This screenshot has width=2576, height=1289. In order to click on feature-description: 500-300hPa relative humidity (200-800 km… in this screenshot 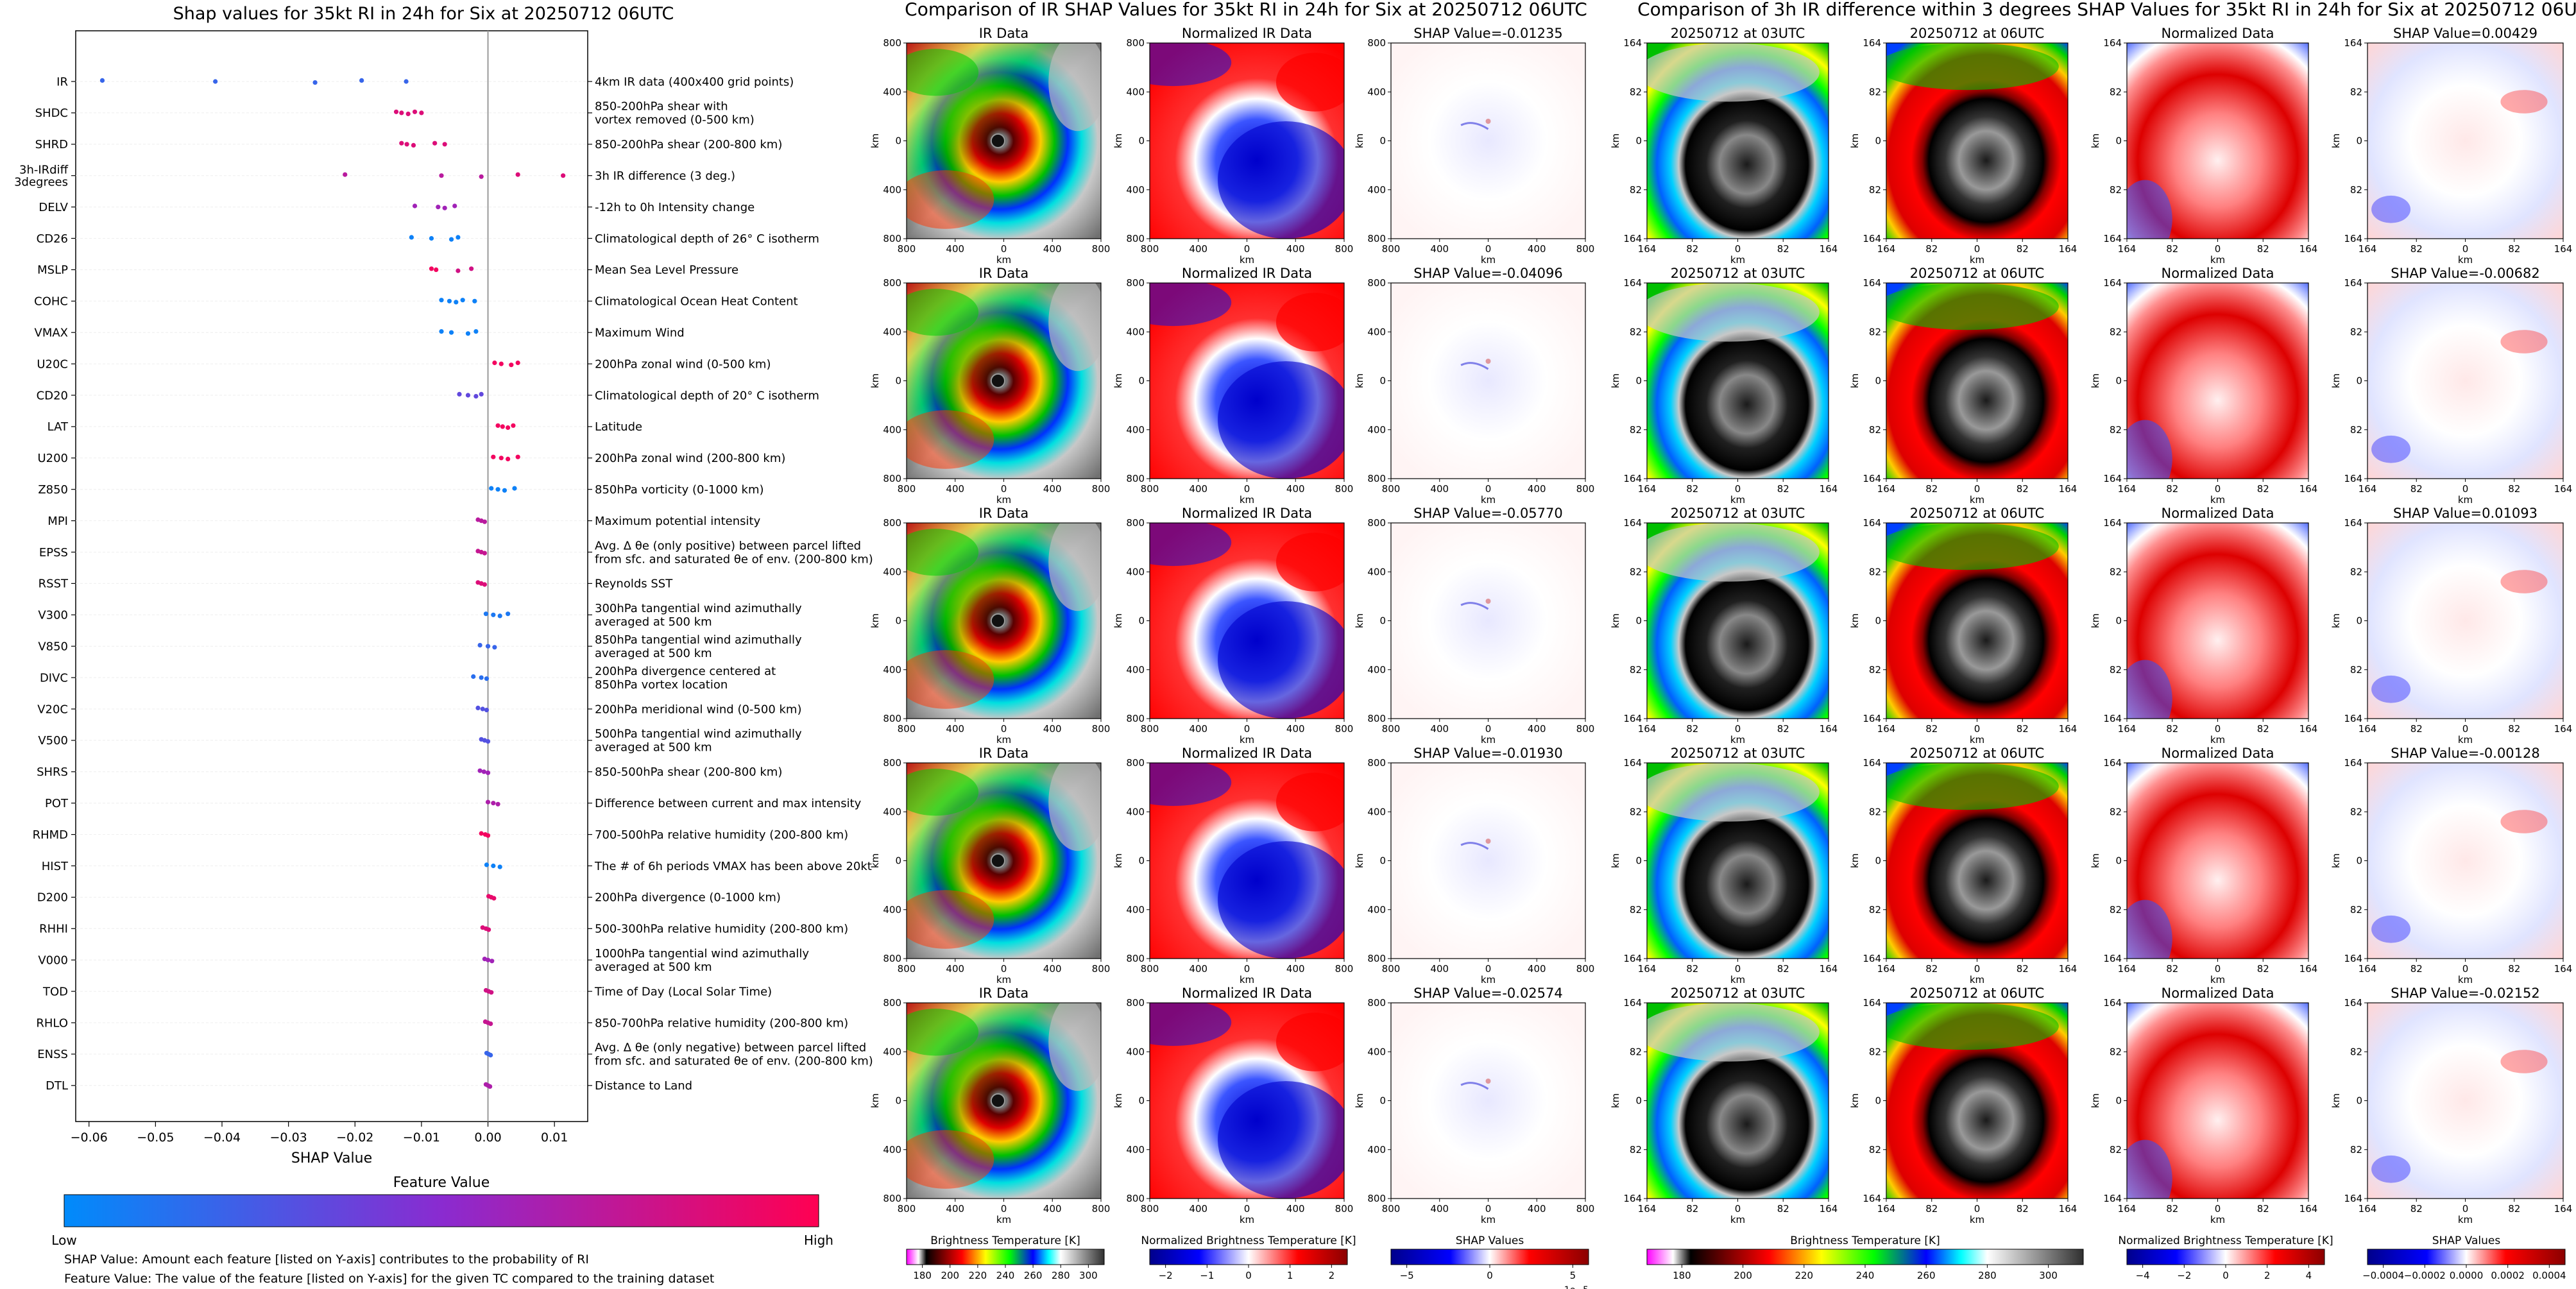, I will do `click(721, 929)`.